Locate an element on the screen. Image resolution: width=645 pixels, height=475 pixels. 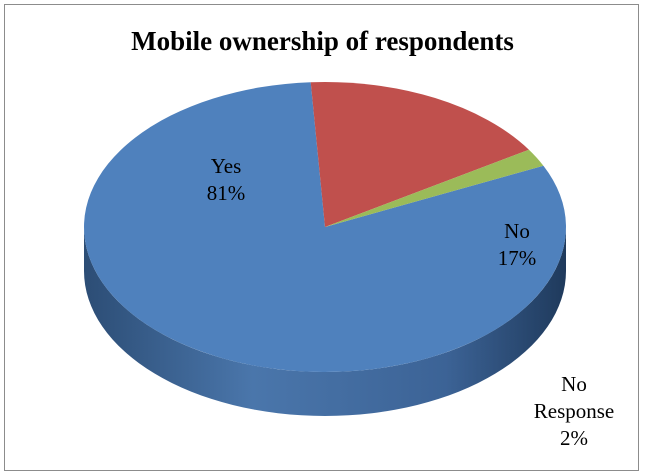
data-label-yes: Yes 81% is located at coordinates (226, 179).